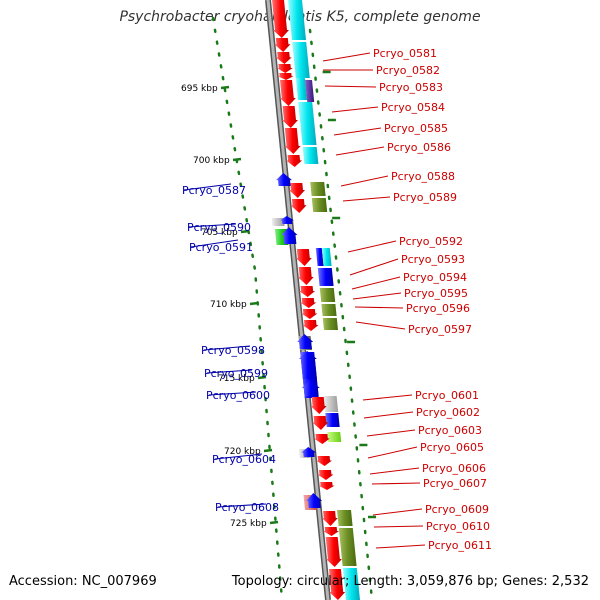 This screenshot has width=600, height=600. Describe the element at coordinates (247, 308) in the screenshot. I see `guide-curve-left` at that location.